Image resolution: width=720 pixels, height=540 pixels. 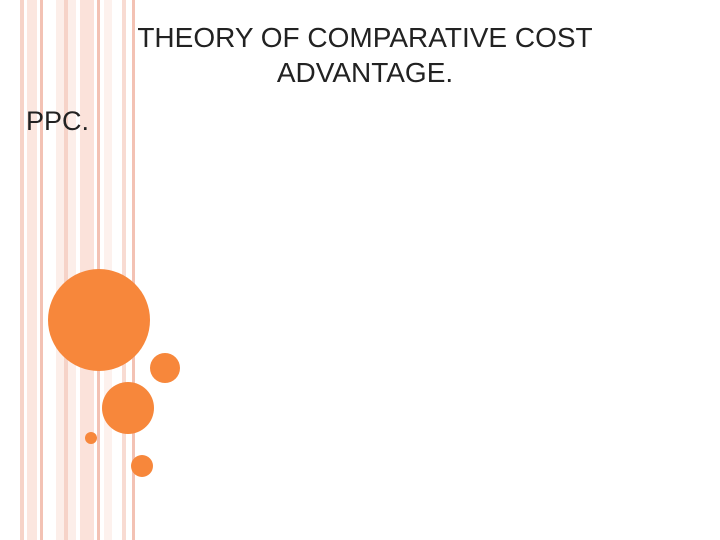 I want to click on body-text: PPC., so click(x=57, y=121).